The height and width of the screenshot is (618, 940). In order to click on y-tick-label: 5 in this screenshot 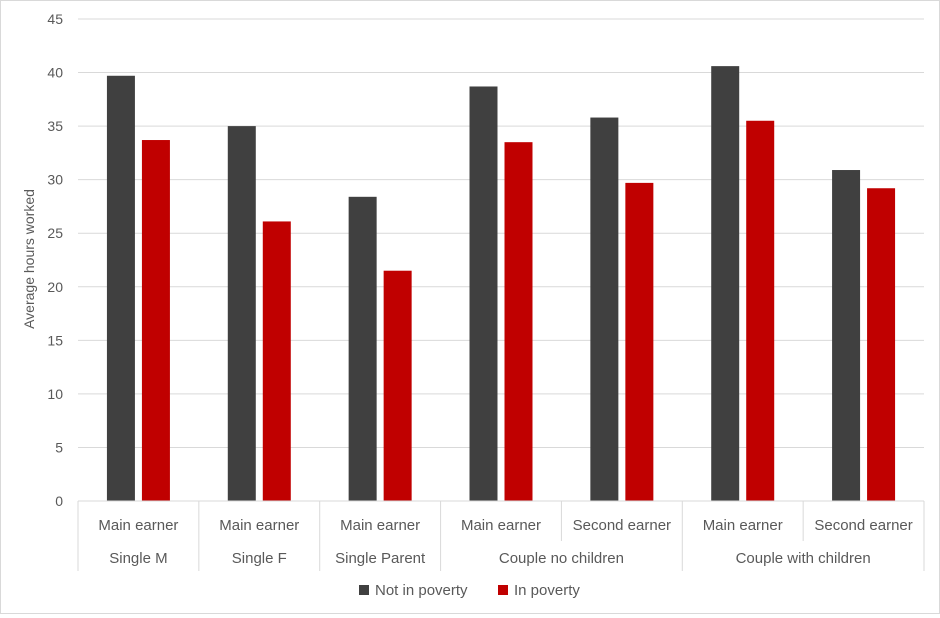, I will do `click(59, 447)`.